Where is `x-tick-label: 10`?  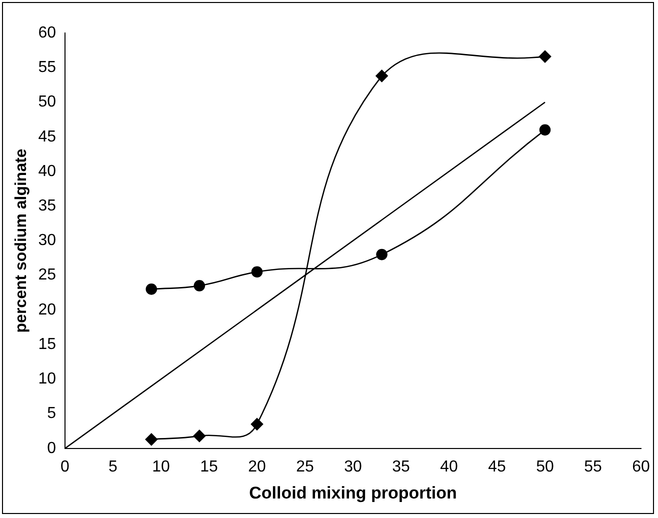
x-tick-label: 10 is located at coordinates (161, 467).